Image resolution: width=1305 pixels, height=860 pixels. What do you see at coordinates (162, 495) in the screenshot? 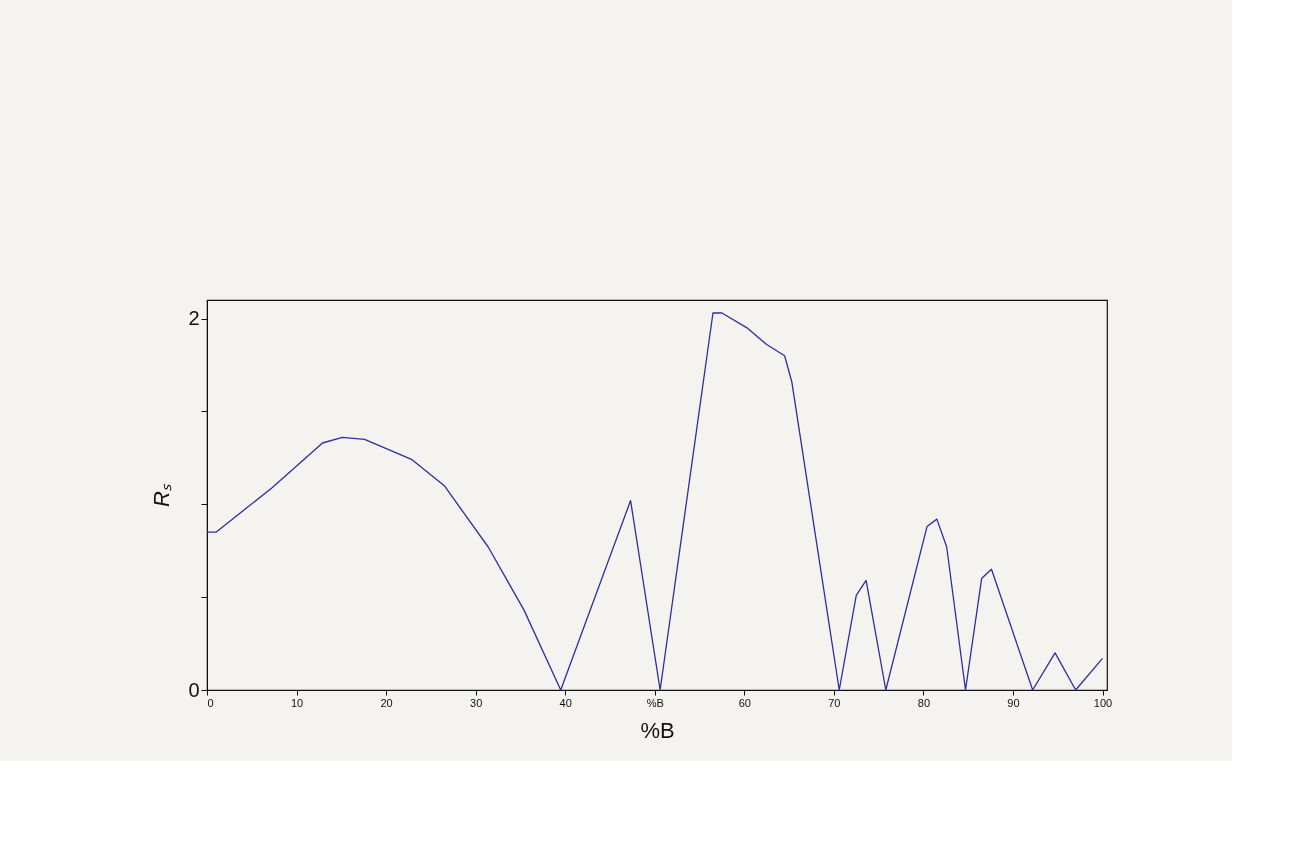
I see `y-axis-title: Rₛ` at bounding box center [162, 495].